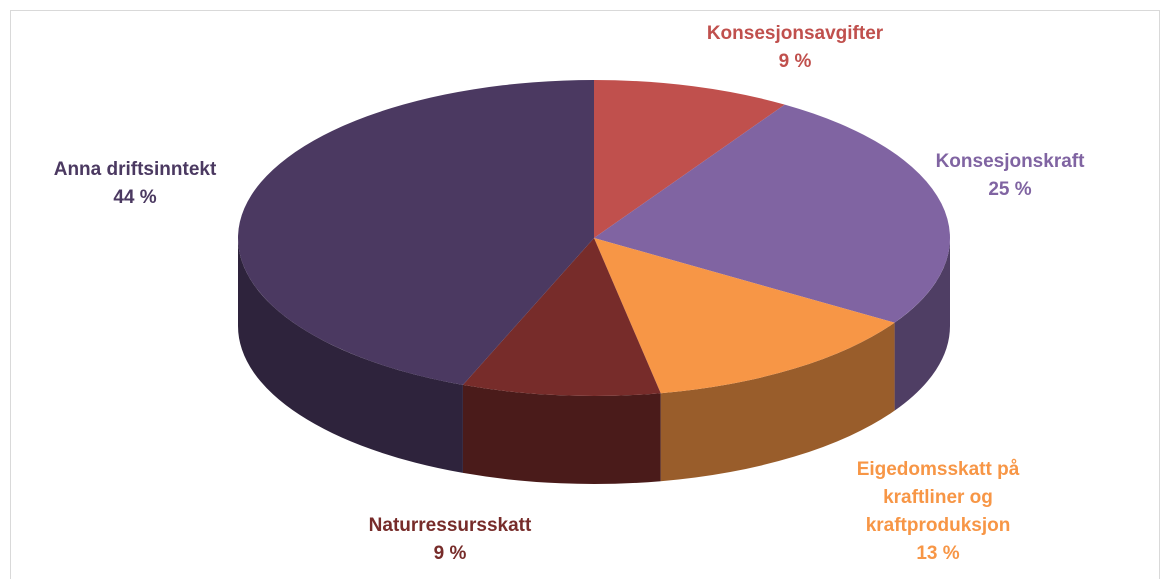 The image size is (1171, 579). I want to click on slice-label: Anna driftsinntekt 44 %, so click(135, 184).